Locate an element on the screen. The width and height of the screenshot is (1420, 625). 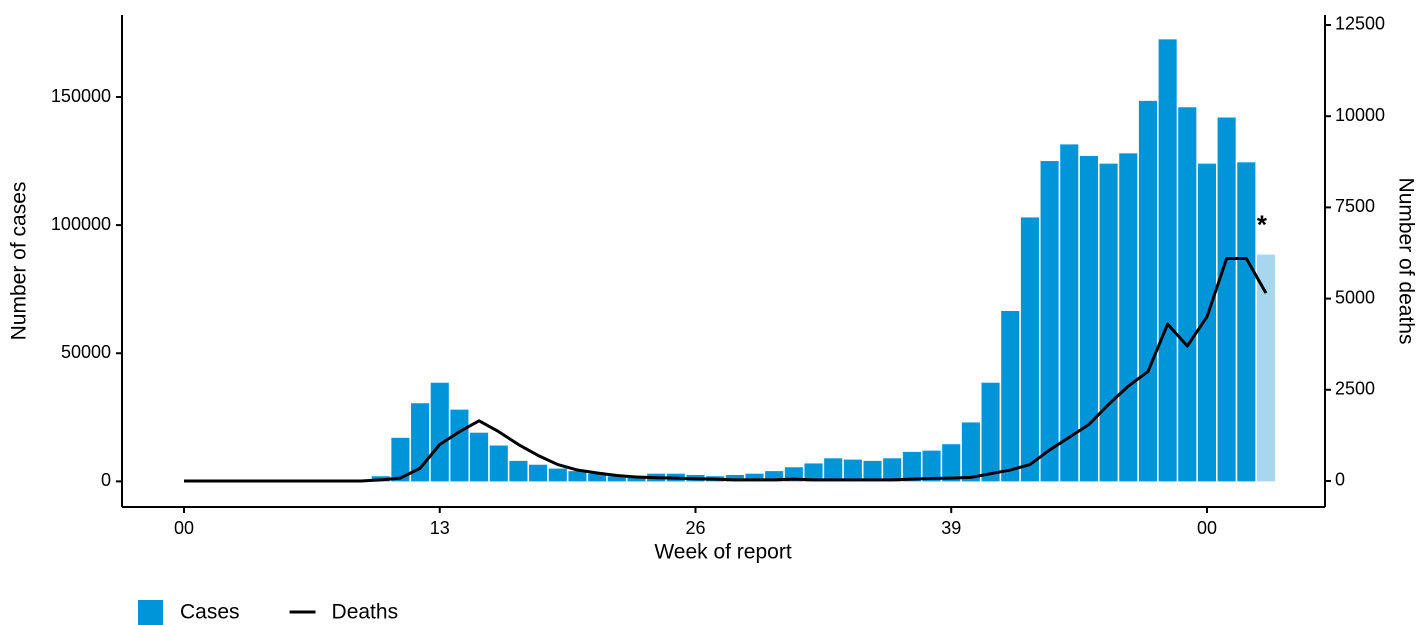
x-tick-label: 13 is located at coordinates (440, 528).